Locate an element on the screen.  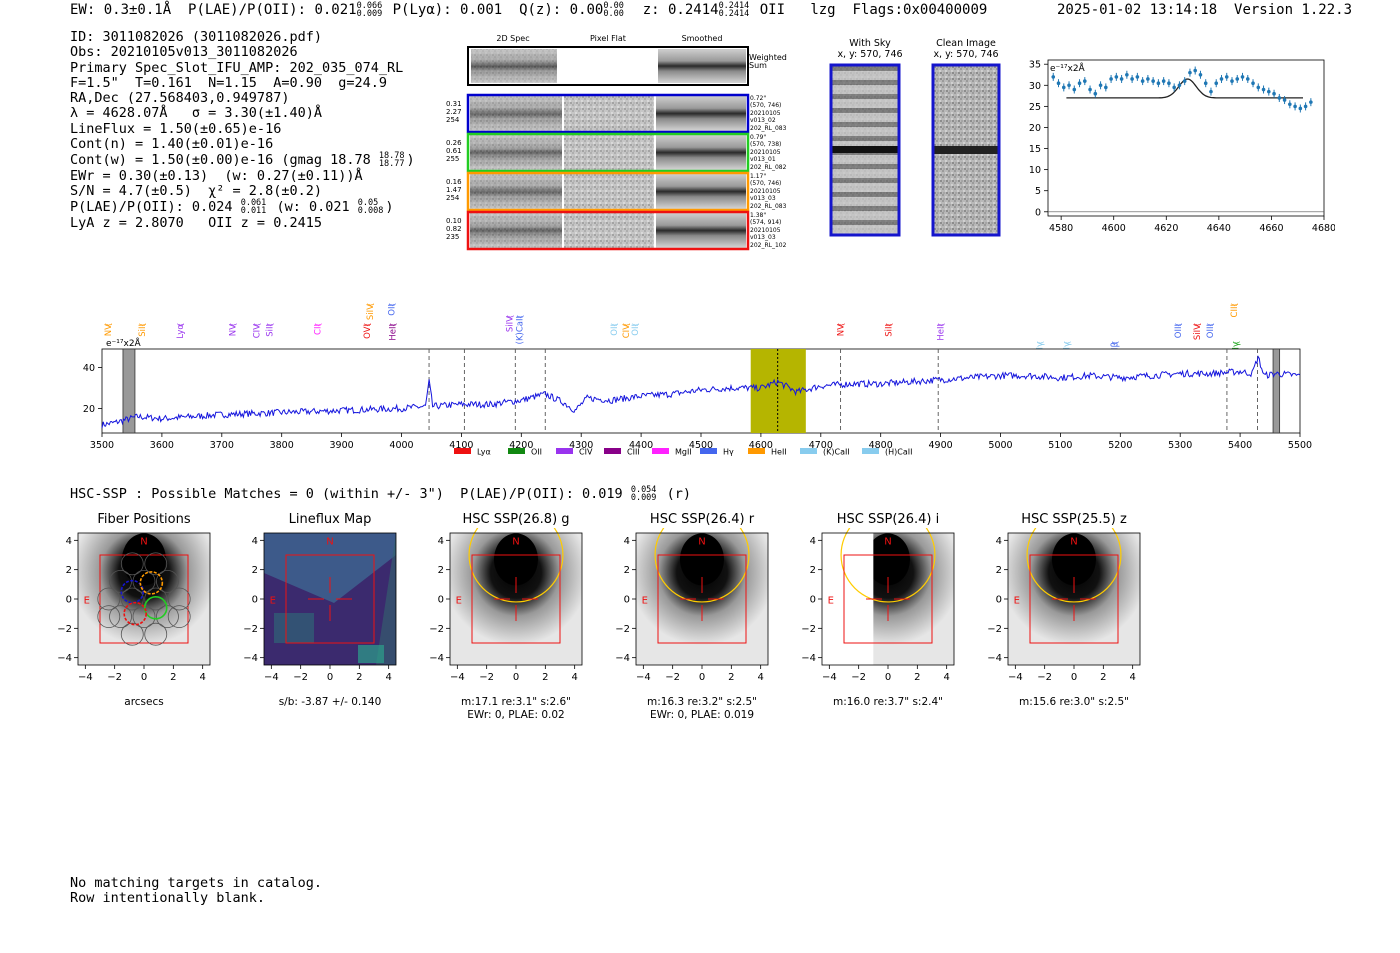
masked-region is located at coordinates (129, 391).